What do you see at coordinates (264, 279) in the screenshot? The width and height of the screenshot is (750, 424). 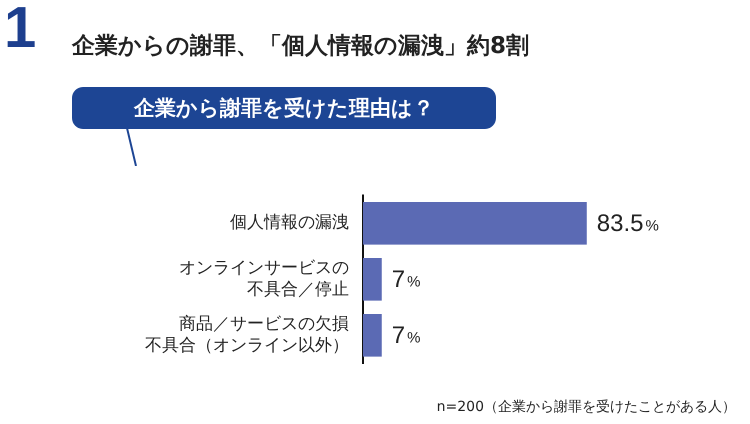 I see `y-tick-label: オンラインサービスの不具合／停止` at bounding box center [264, 279].